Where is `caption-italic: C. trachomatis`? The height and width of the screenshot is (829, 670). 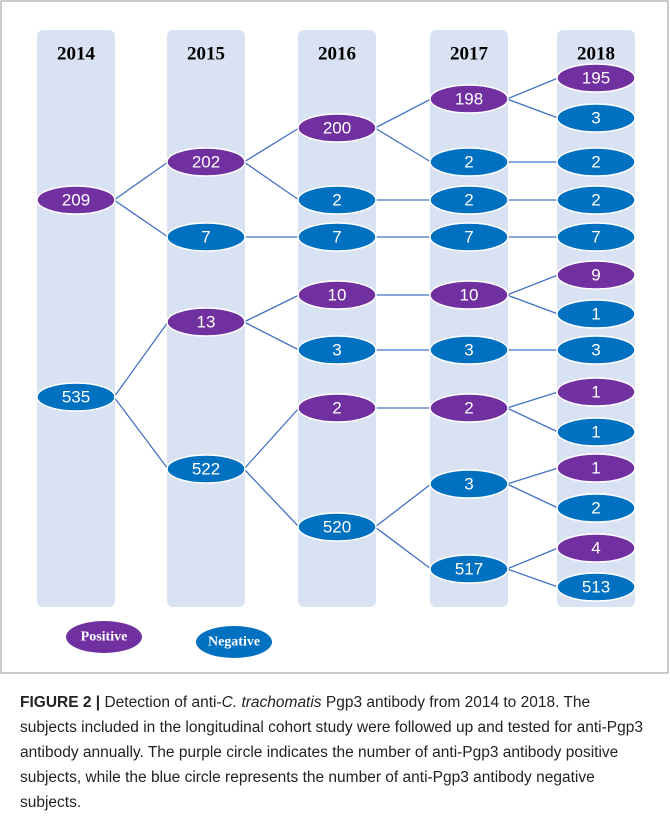
caption-italic: C. trachomatis is located at coordinates (271, 702).